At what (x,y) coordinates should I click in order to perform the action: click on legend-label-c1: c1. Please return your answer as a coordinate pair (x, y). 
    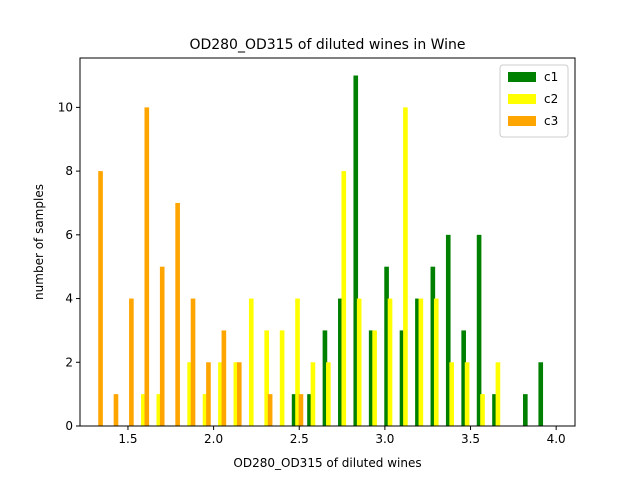
    Looking at the image, I should click on (551, 77).